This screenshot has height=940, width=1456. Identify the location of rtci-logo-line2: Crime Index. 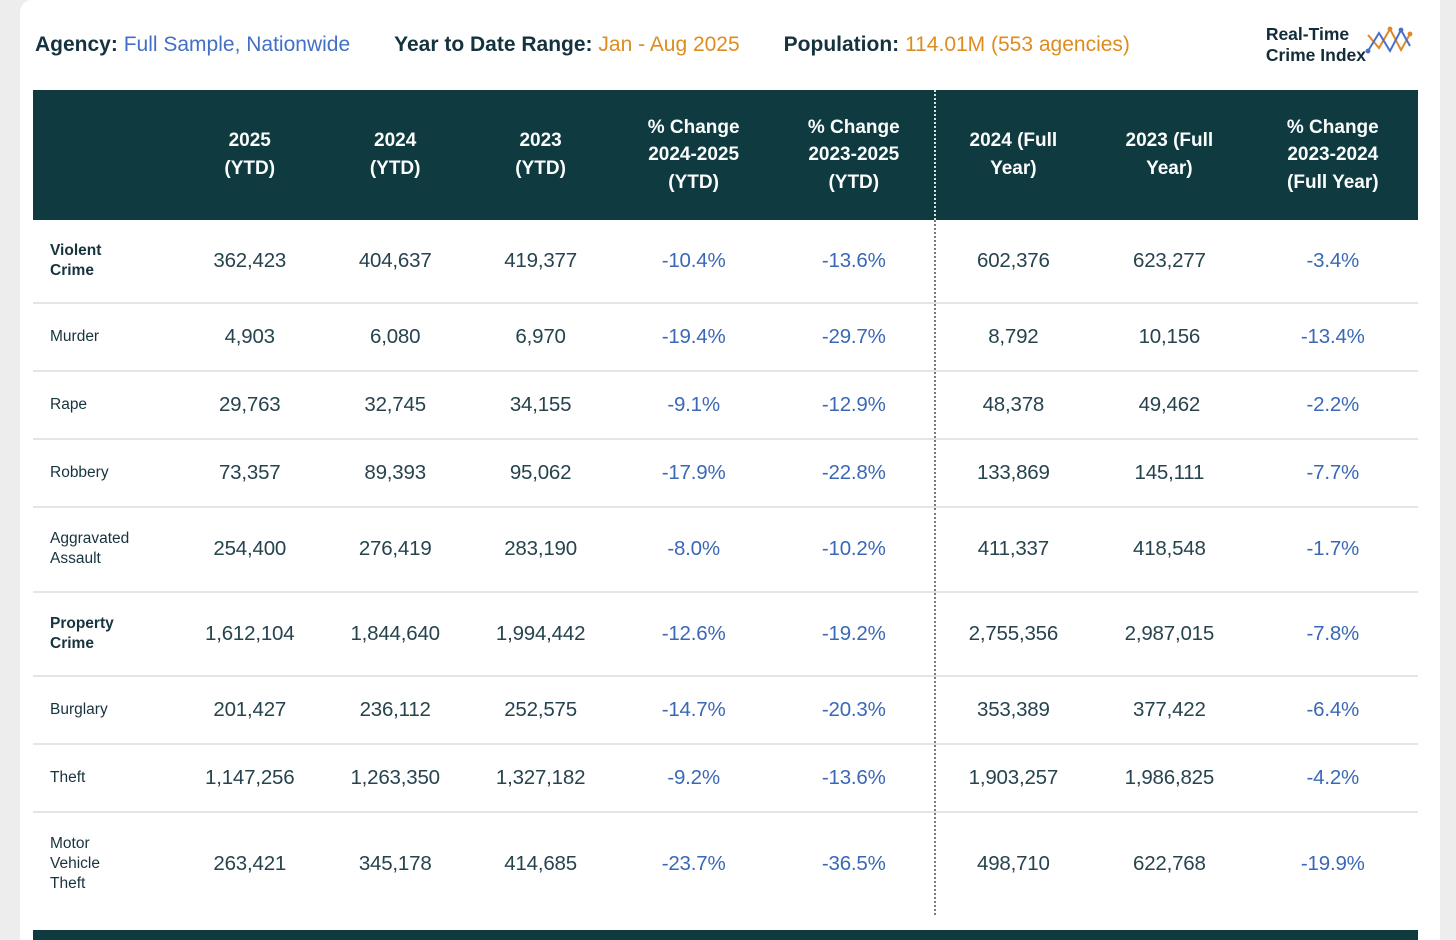
(1315, 55).